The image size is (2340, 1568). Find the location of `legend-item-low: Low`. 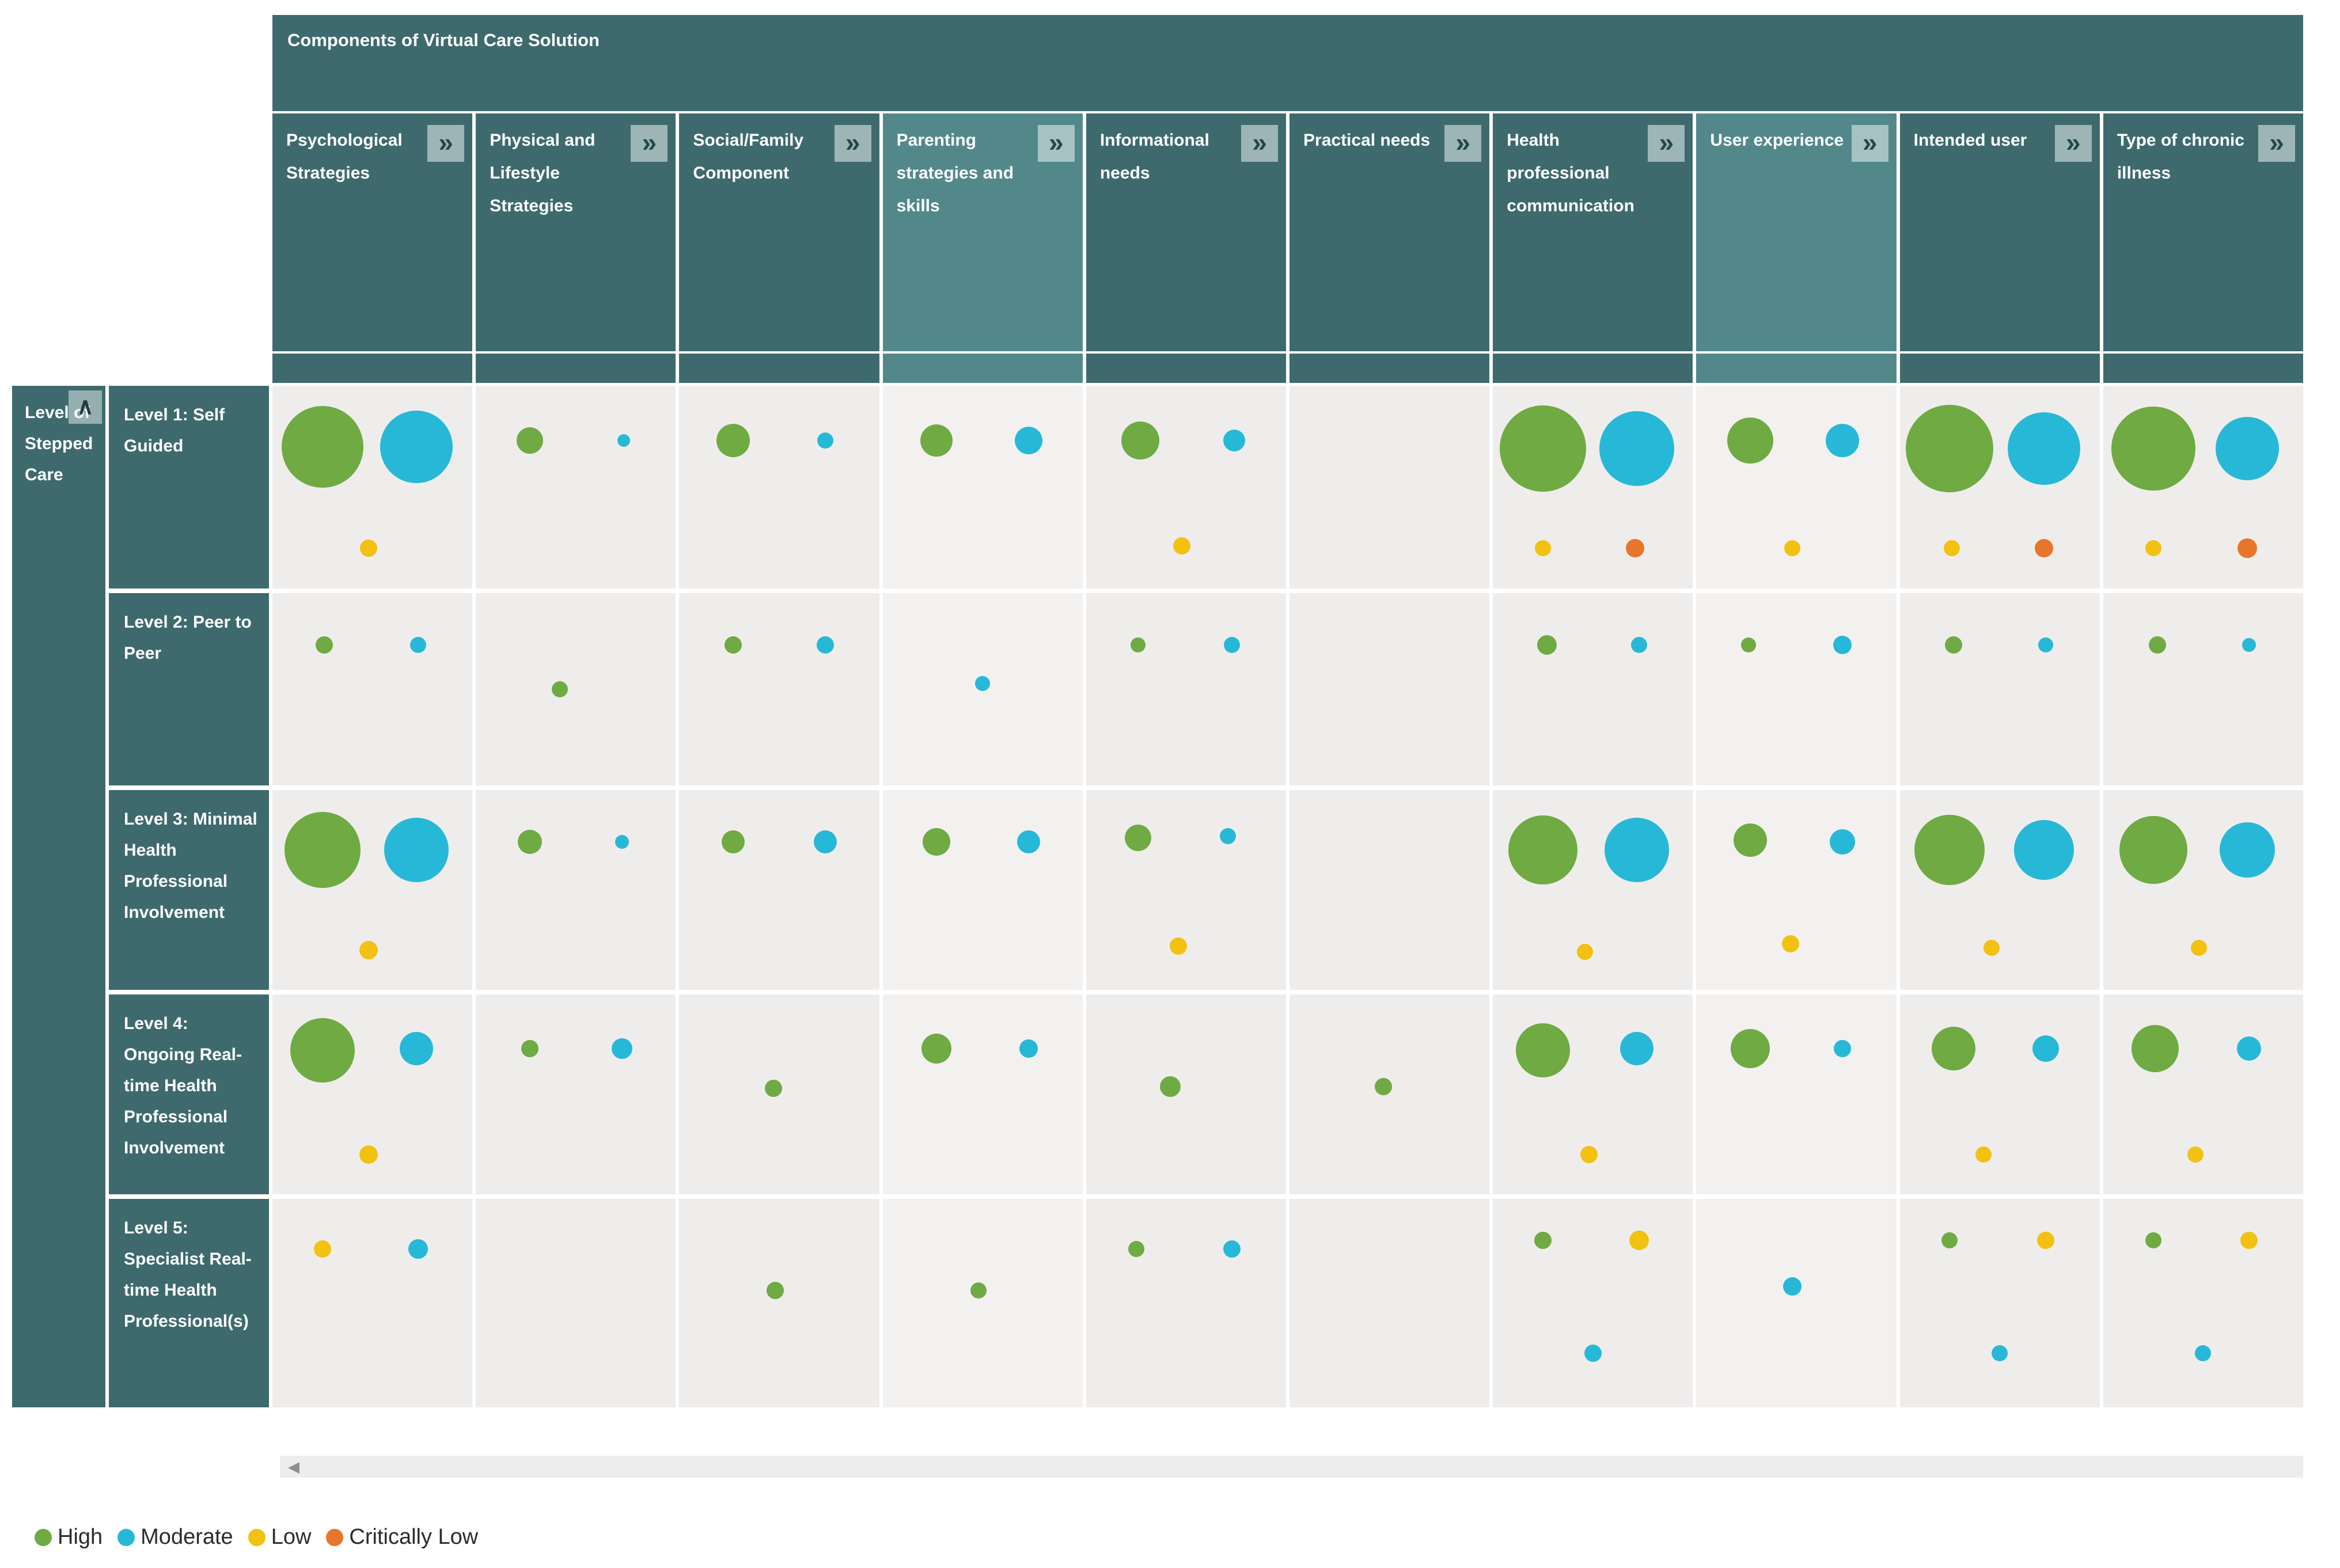

legend-item-low: Low is located at coordinates (279, 1537).